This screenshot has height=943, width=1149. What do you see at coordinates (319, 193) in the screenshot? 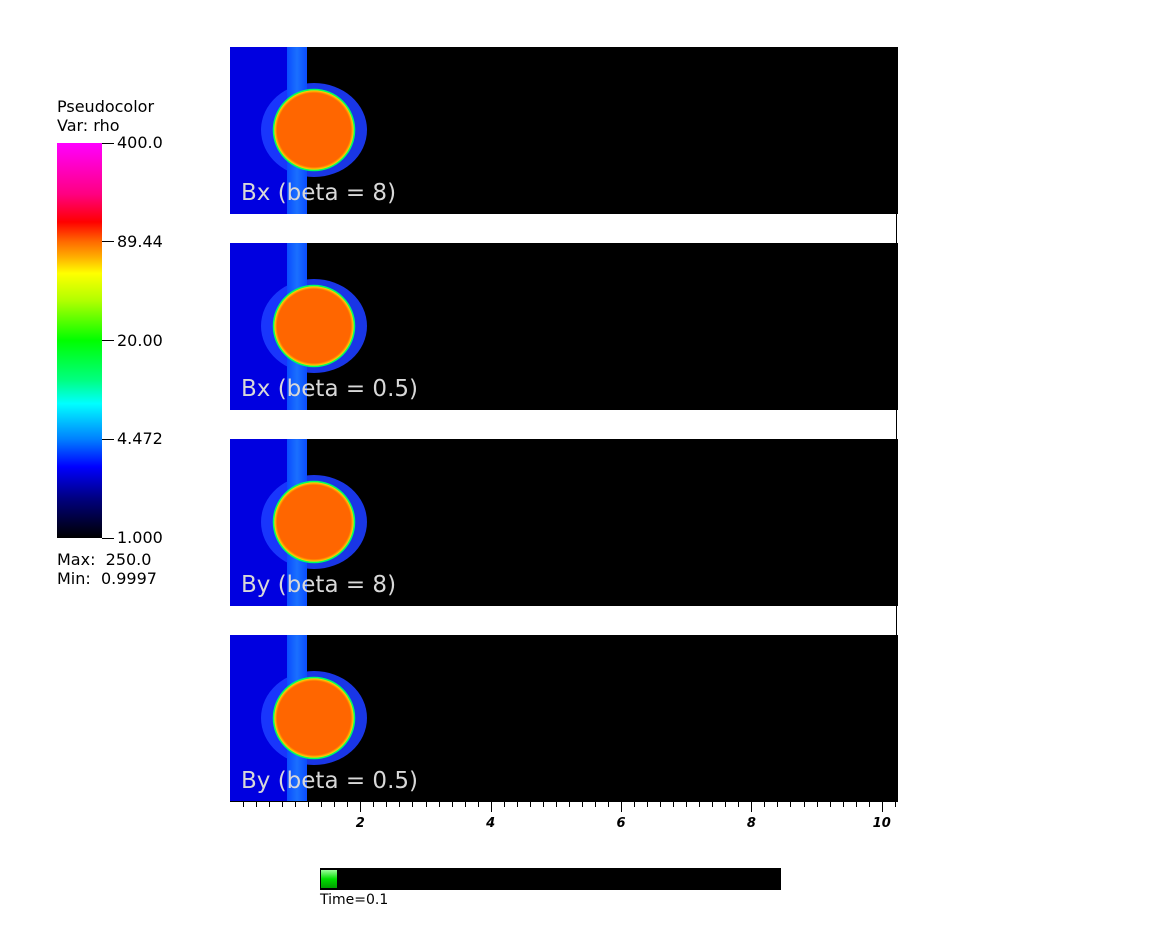
I see `panel-label: Bx (beta = 8)` at bounding box center [319, 193].